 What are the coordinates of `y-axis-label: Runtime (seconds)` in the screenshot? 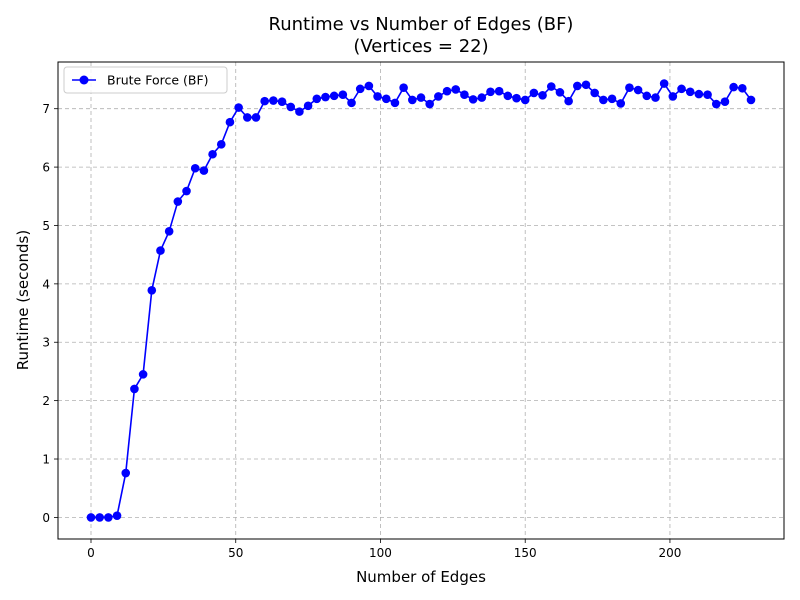 It's located at (23, 300).